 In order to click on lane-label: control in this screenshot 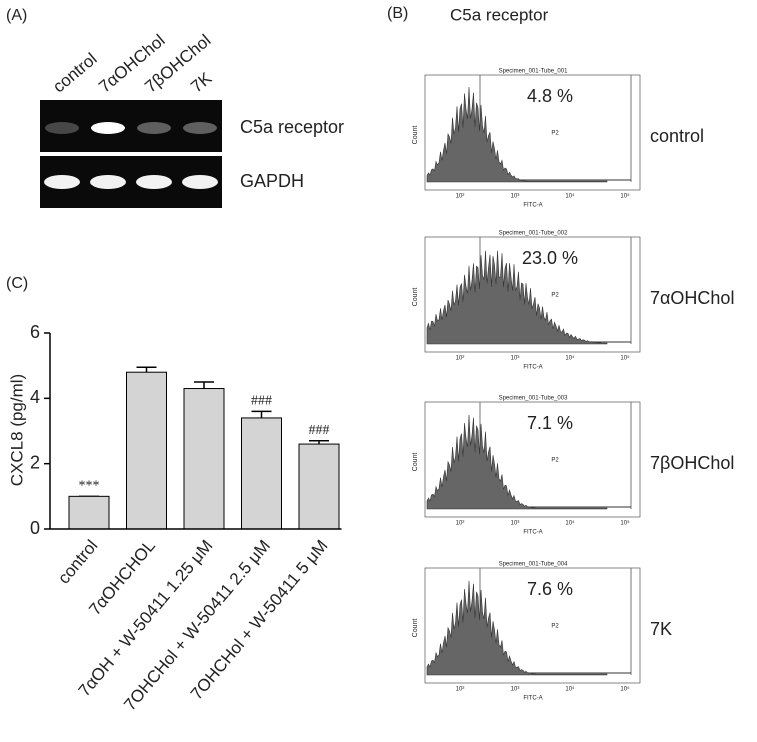, I will do `click(74, 72)`.